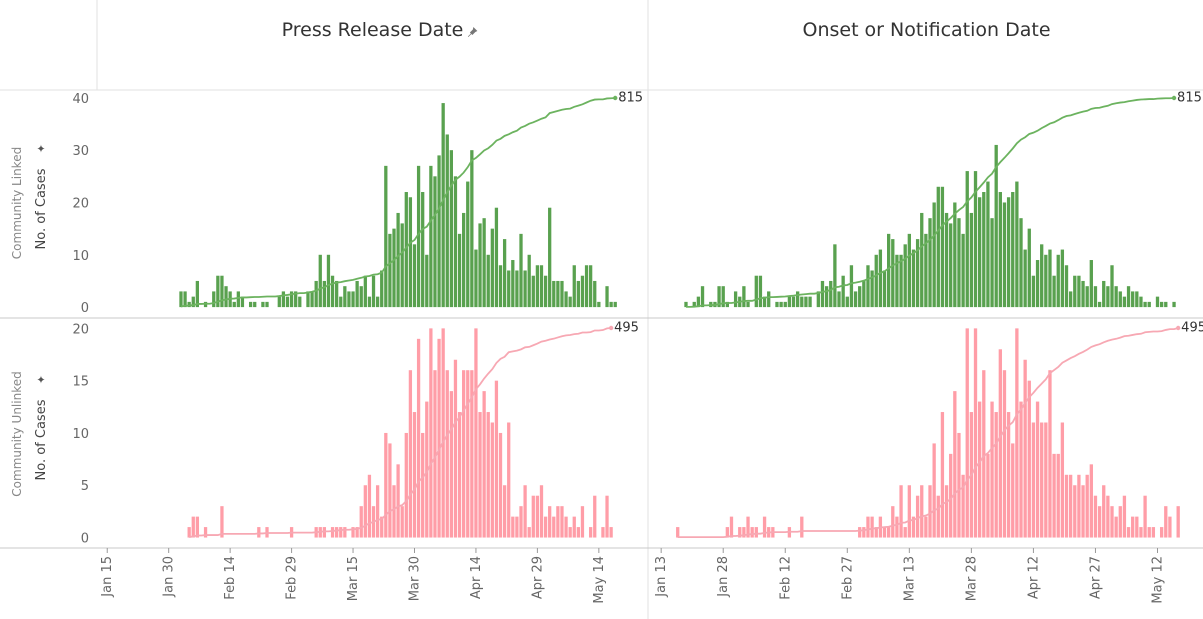 The width and height of the screenshot is (1203, 619). I want to click on row-label: Community Unlinked, so click(17, 433).